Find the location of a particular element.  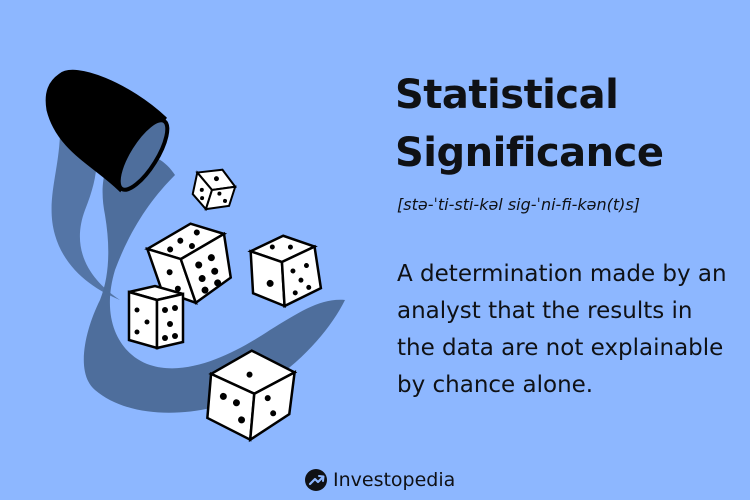

die-bottom is located at coordinates (252, 396).